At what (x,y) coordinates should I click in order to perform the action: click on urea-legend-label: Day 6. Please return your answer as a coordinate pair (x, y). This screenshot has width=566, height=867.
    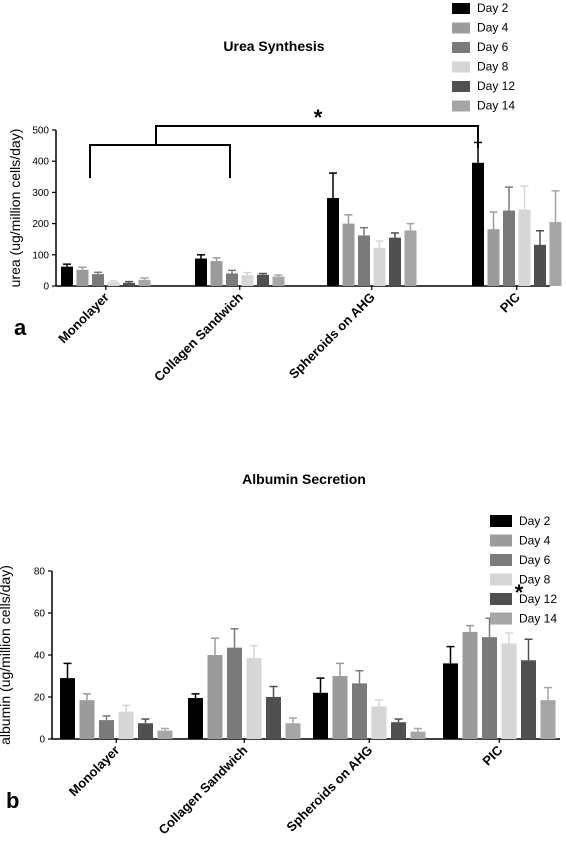
    Looking at the image, I should click on (493, 47).